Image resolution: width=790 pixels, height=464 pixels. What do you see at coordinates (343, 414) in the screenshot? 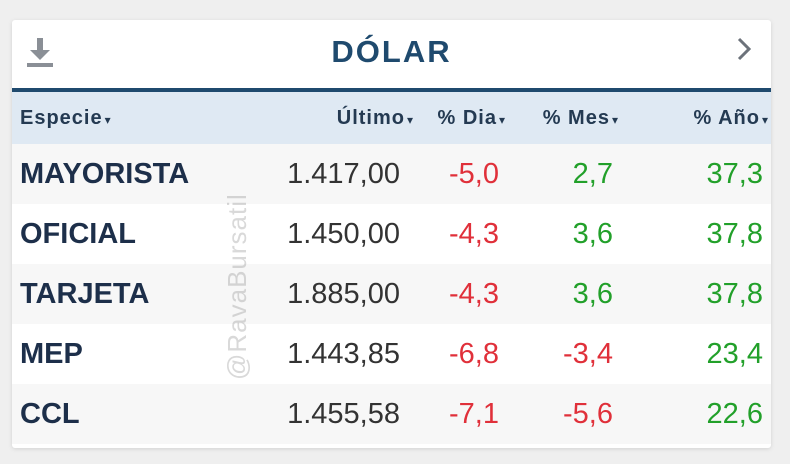
I see `cell-ultimo: 1.455,58` at bounding box center [343, 414].